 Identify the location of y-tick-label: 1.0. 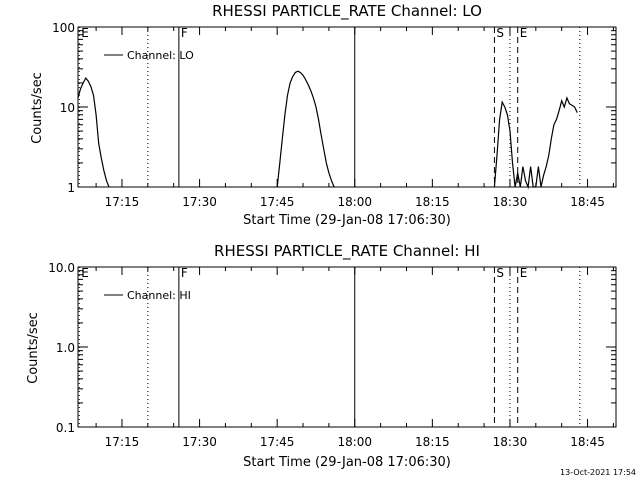
(65, 348).